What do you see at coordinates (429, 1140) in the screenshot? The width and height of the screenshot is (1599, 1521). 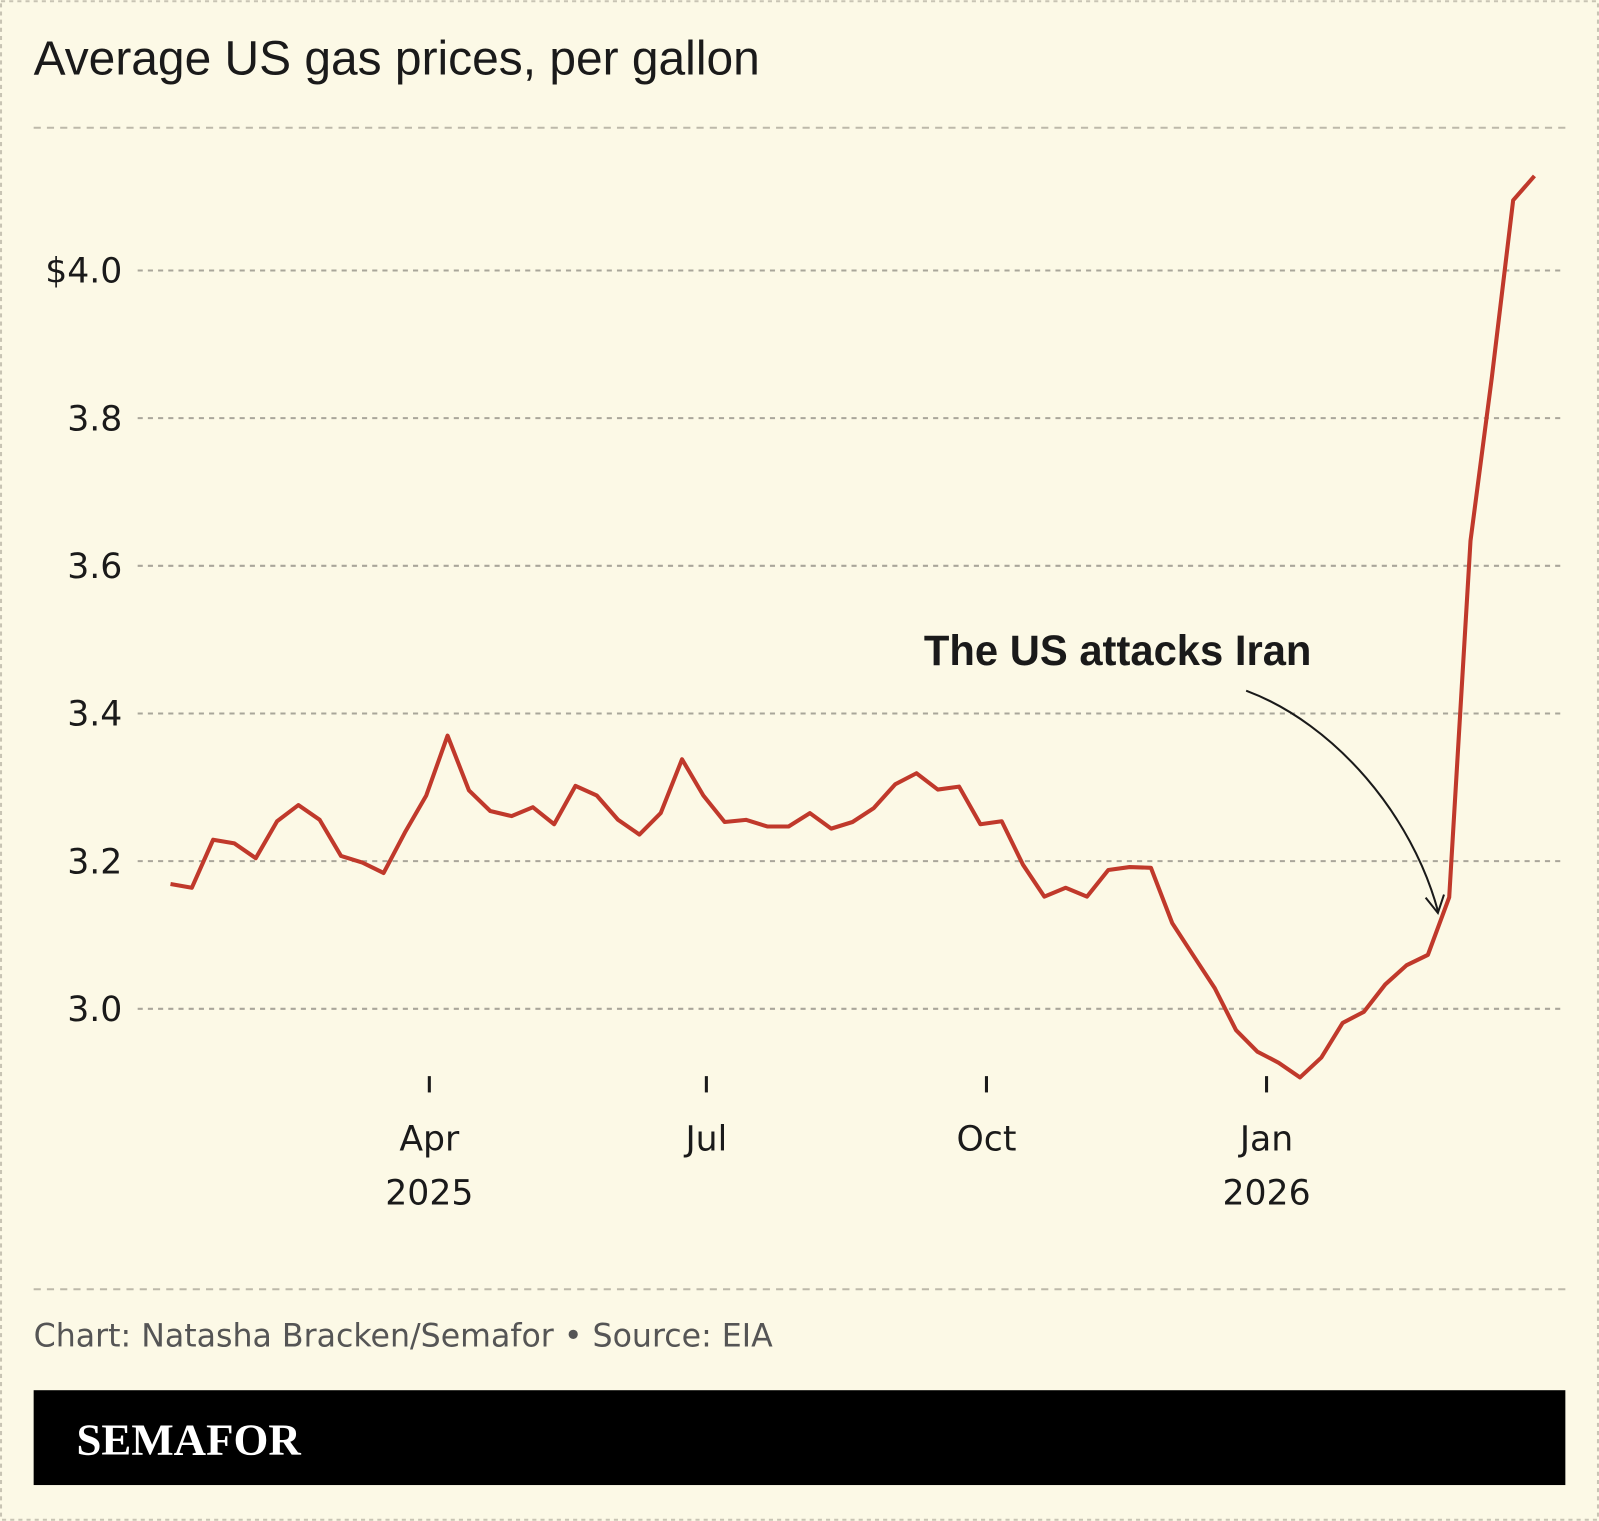 I see `x-tick-label: Apr` at bounding box center [429, 1140].